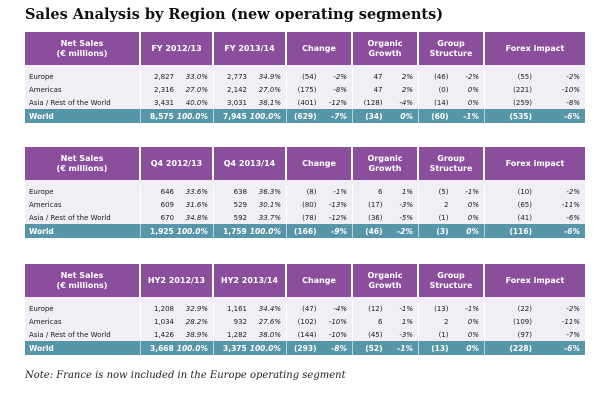  What do you see at coordinates (524, 308) in the screenshot?
I see `value: (22)` at bounding box center [524, 308].